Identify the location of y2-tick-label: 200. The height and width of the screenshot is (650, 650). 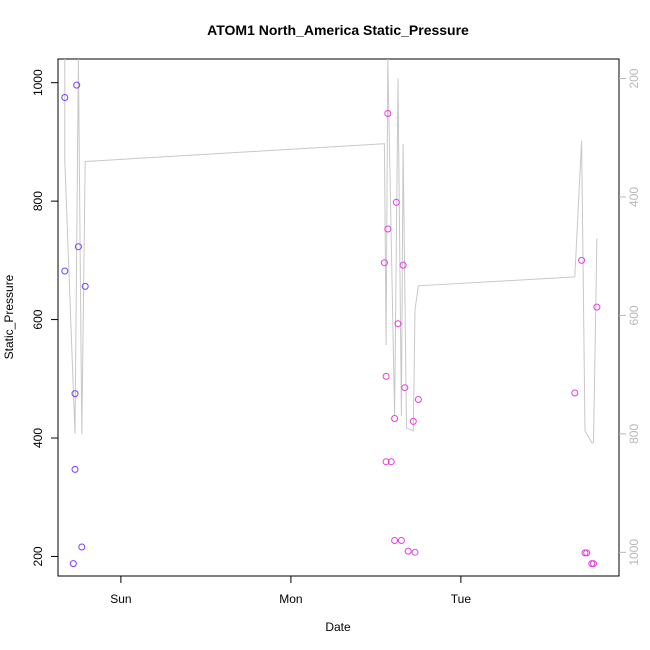
(634, 78).